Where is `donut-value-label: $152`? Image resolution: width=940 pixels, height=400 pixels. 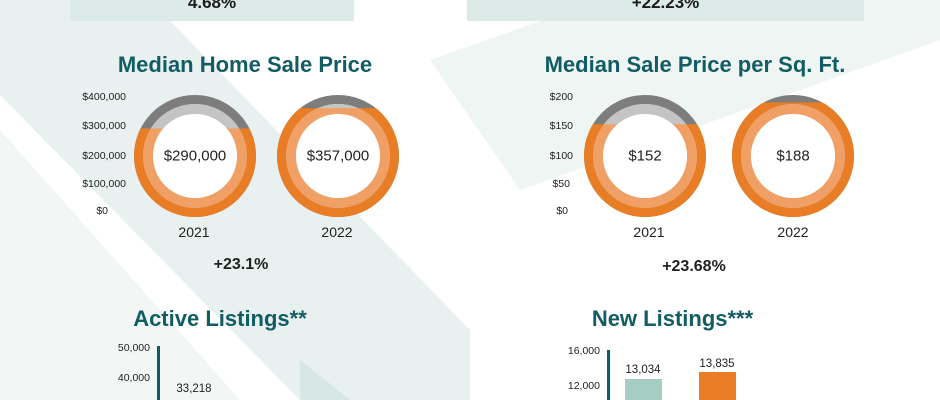 donut-value-label: $152 is located at coordinates (645, 156).